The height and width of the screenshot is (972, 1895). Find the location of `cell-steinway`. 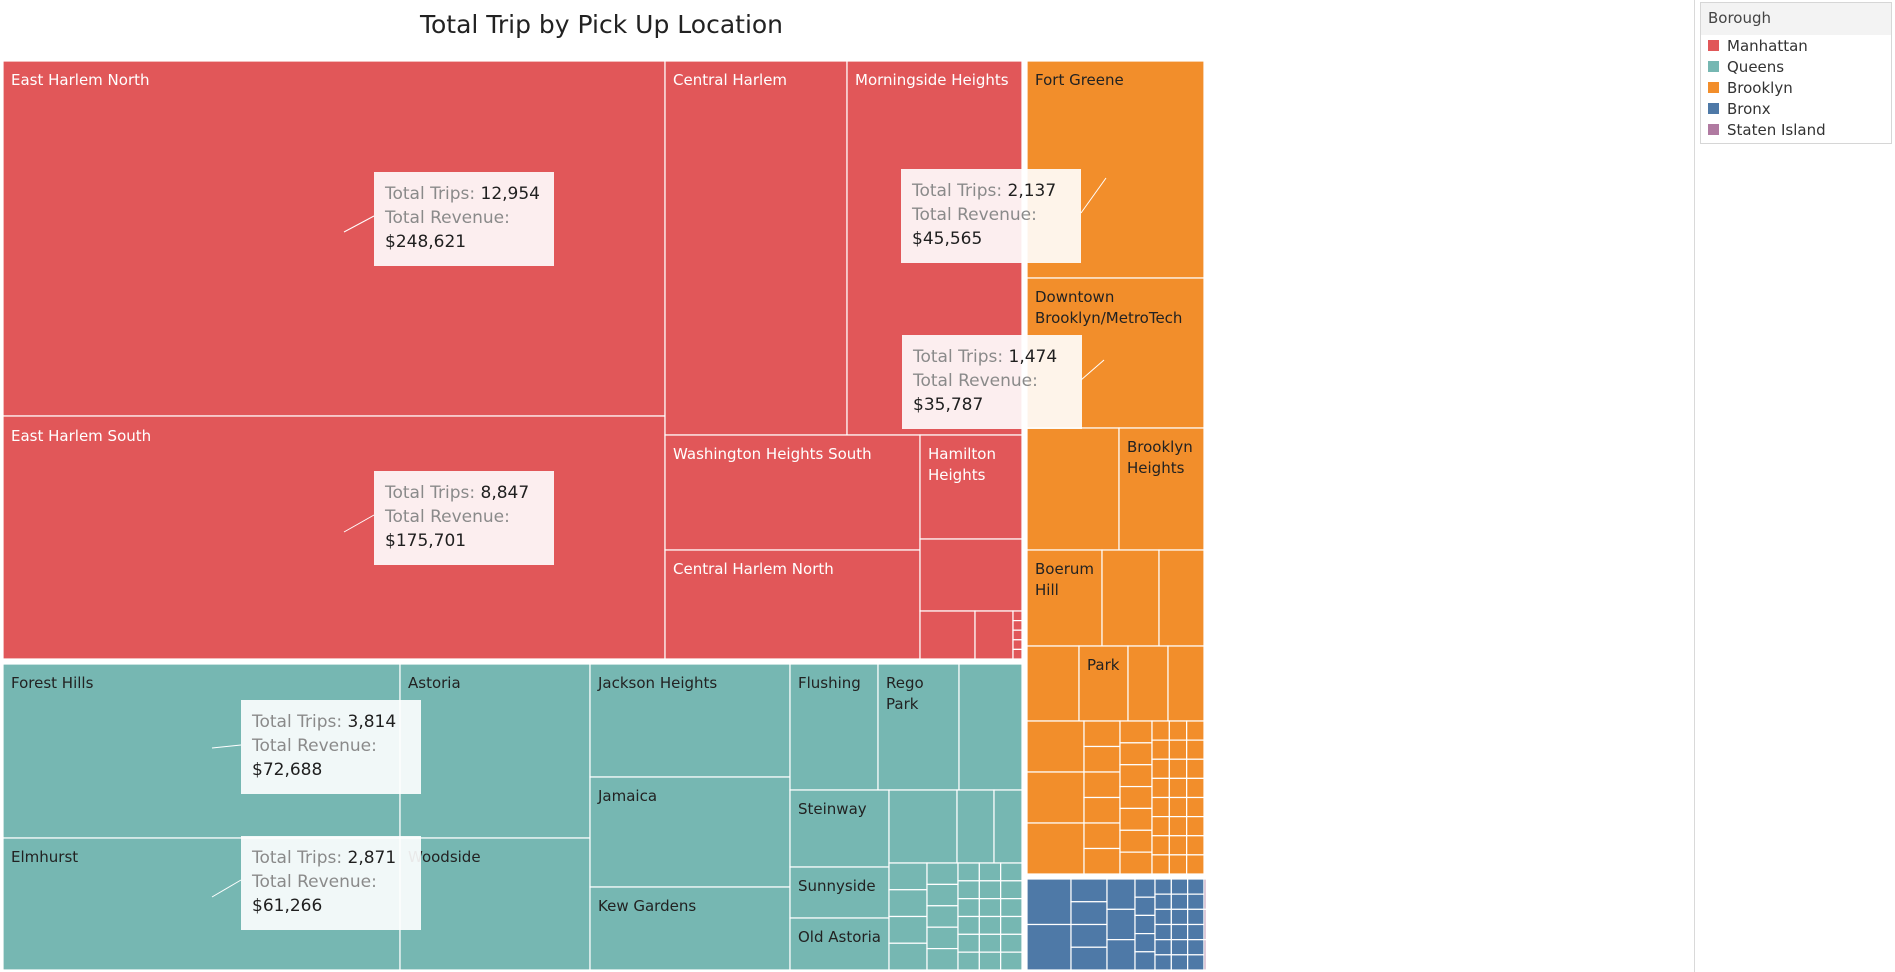

cell-steinway is located at coordinates (839, 828).